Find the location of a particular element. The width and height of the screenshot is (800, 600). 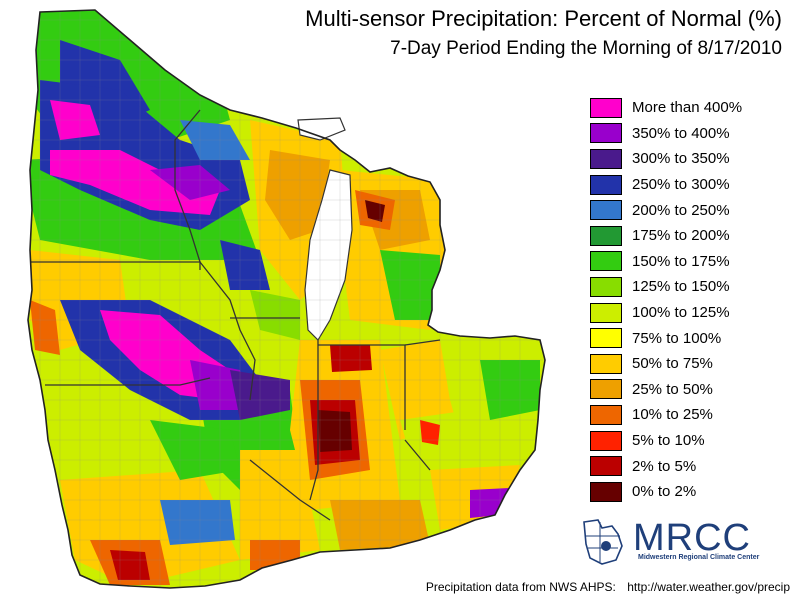

legend-item: More than 400% is located at coordinates (690, 108).